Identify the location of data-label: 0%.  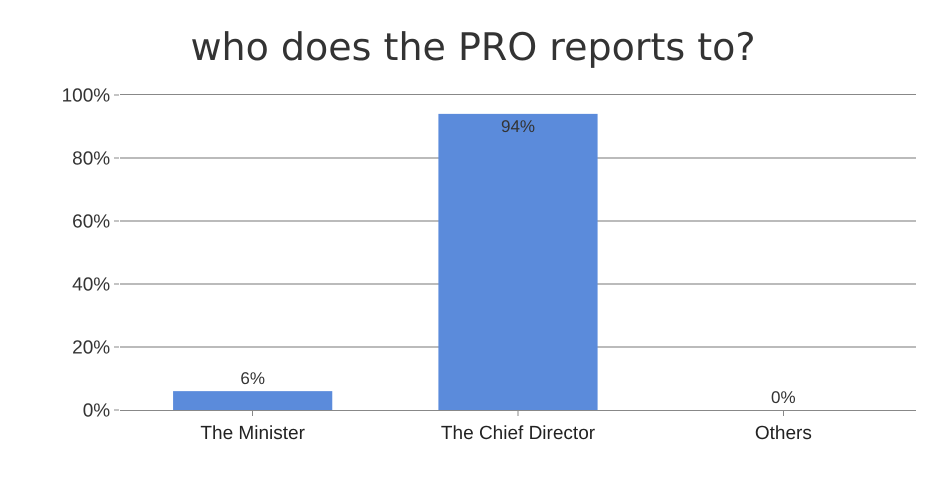
(783, 397).